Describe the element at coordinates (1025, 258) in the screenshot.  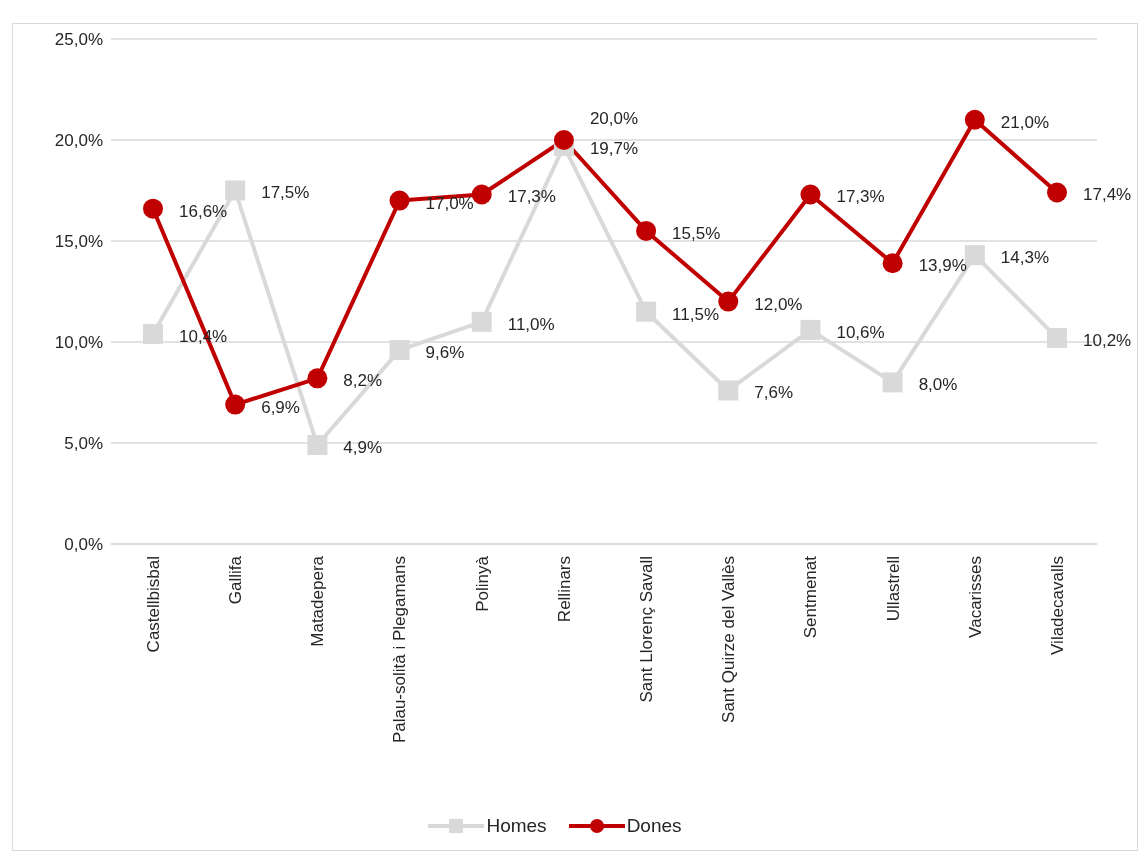
I see `data-label: 14,3%` at that location.